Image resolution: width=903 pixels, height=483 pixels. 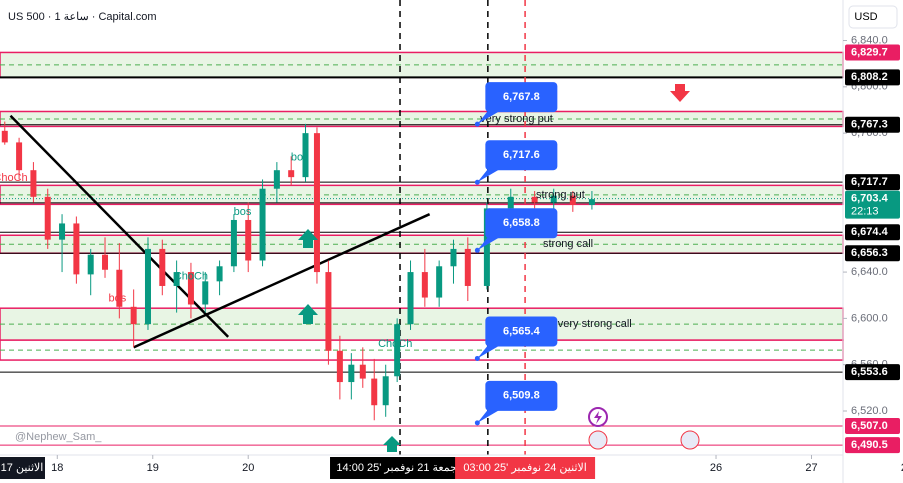 What do you see at coordinates (869, 182) in the screenshot?
I see `price-label: 6,717.7` at bounding box center [869, 182].